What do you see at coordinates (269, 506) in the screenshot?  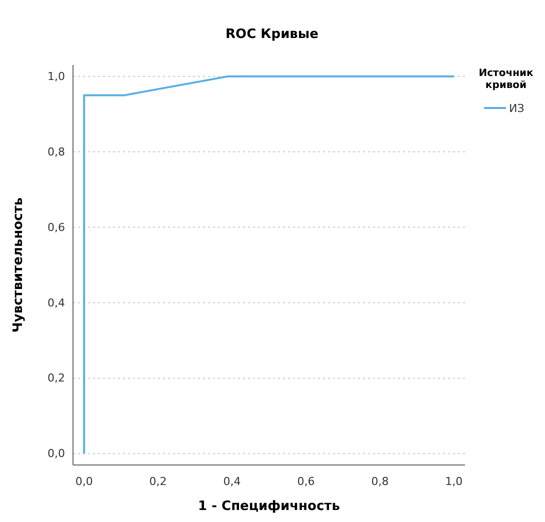 I see `x-axis-title: 1 - Специфичность` at bounding box center [269, 506].